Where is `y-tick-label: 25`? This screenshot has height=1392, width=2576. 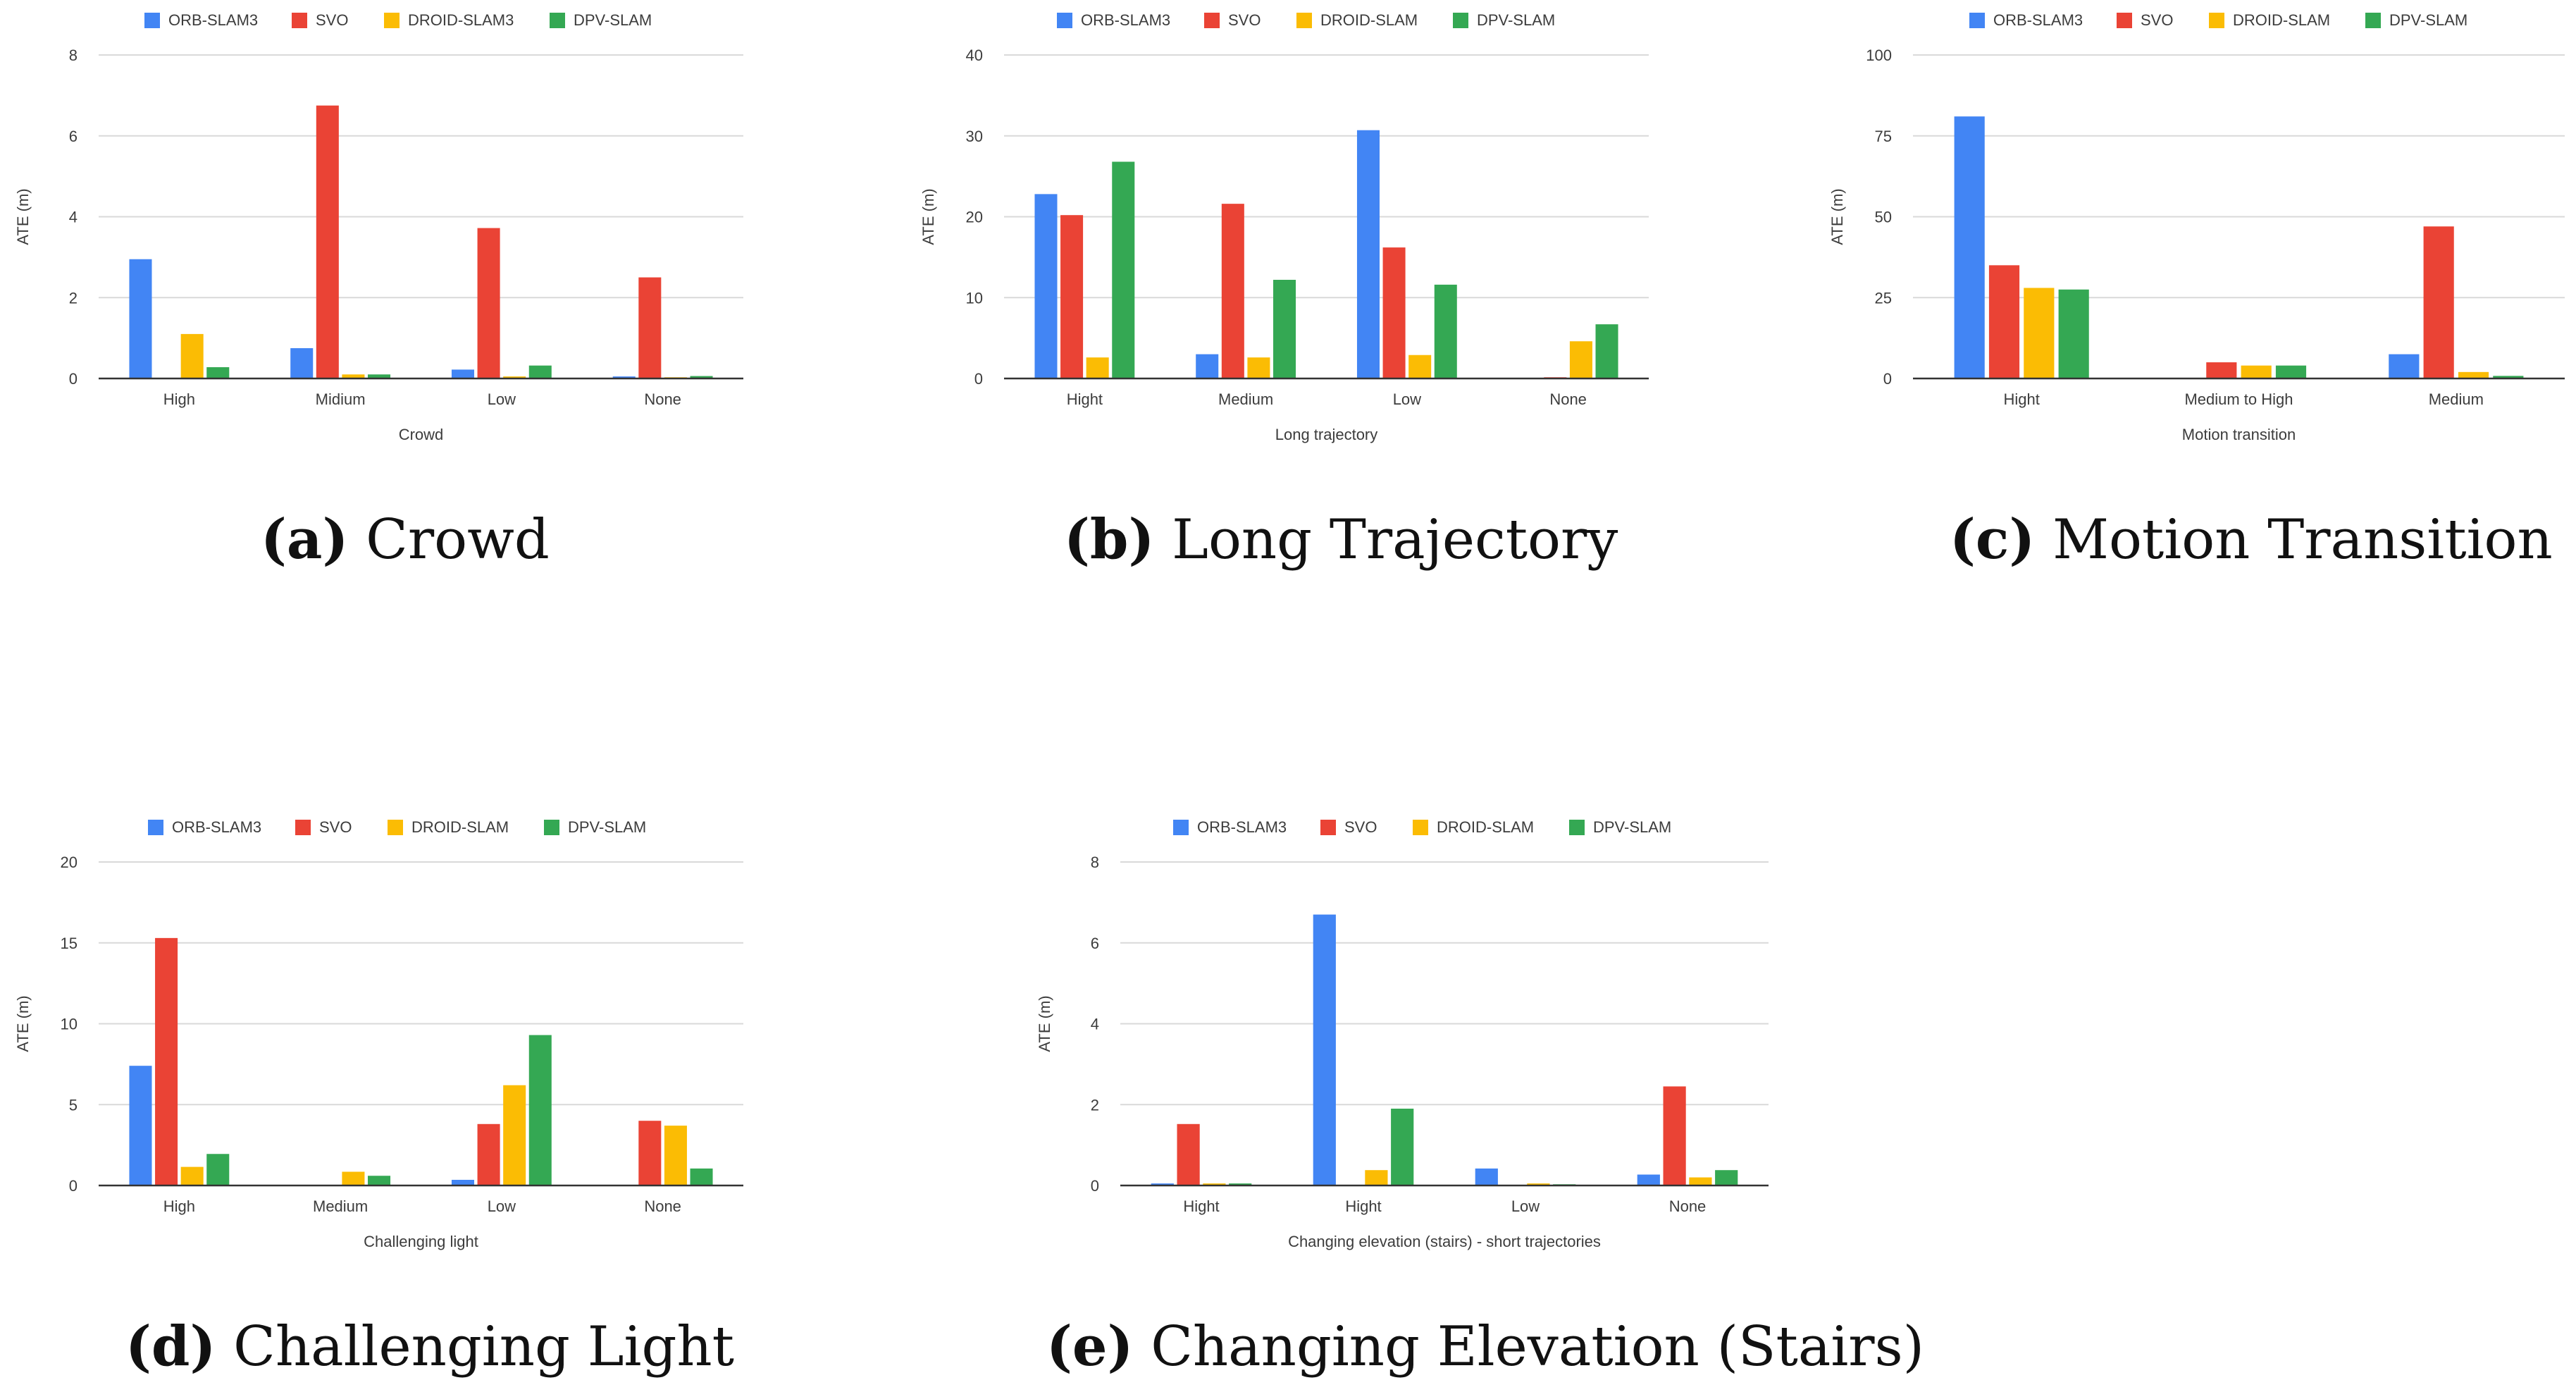
y-tick-label: 25 is located at coordinates (1883, 298).